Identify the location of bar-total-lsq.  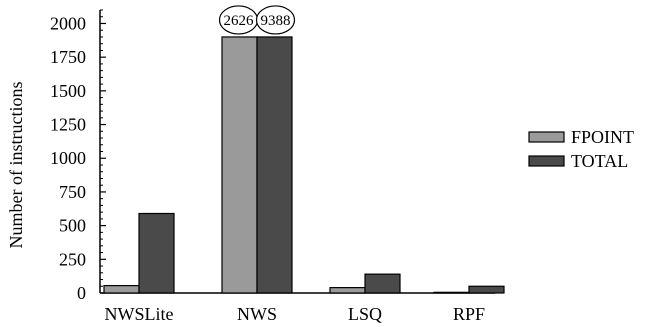
(382, 283).